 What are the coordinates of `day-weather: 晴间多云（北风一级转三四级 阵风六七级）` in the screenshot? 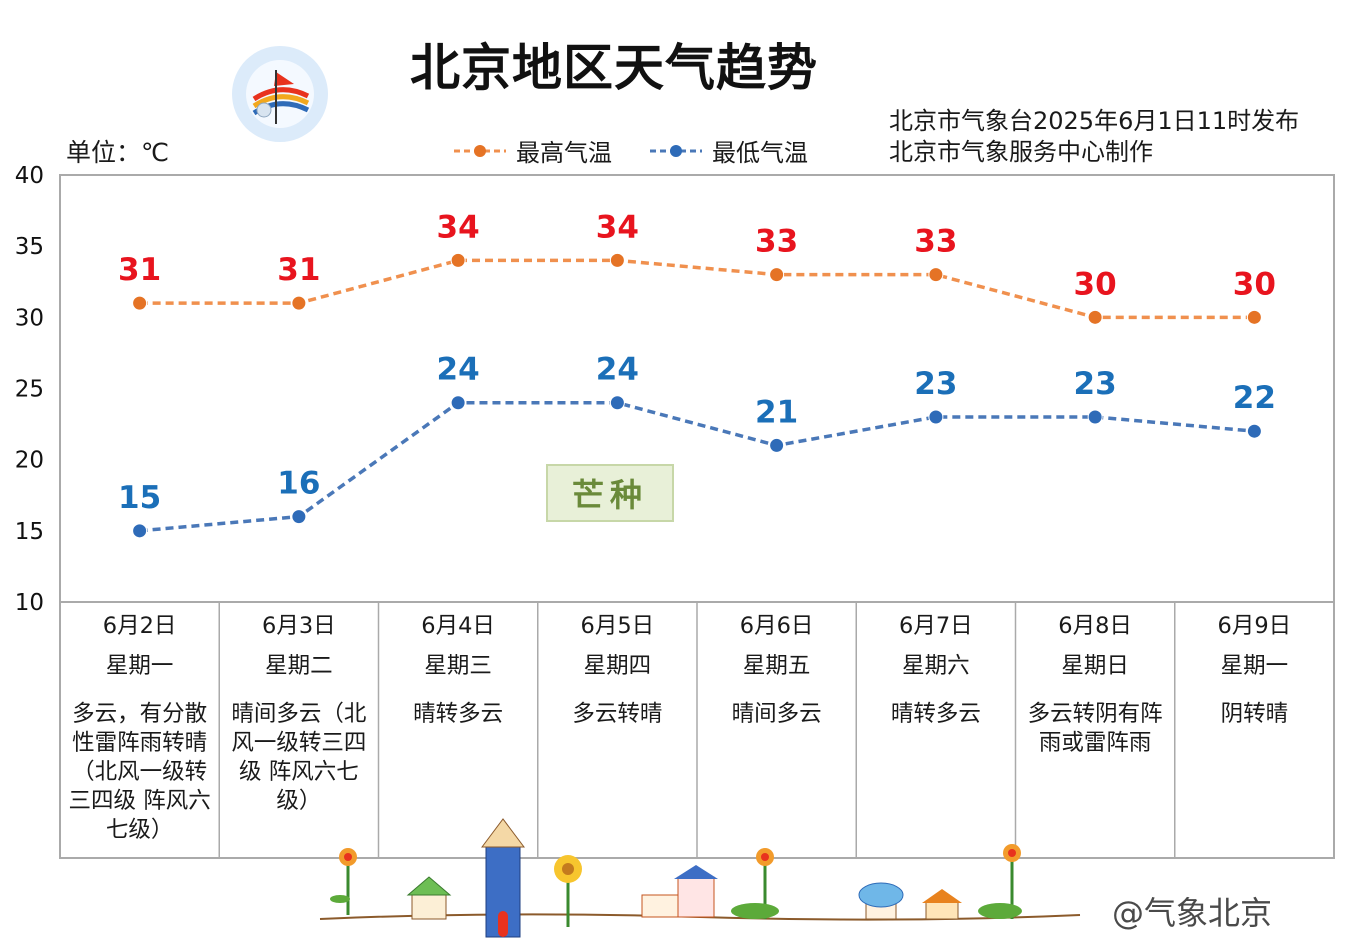 It's located at (299, 757).